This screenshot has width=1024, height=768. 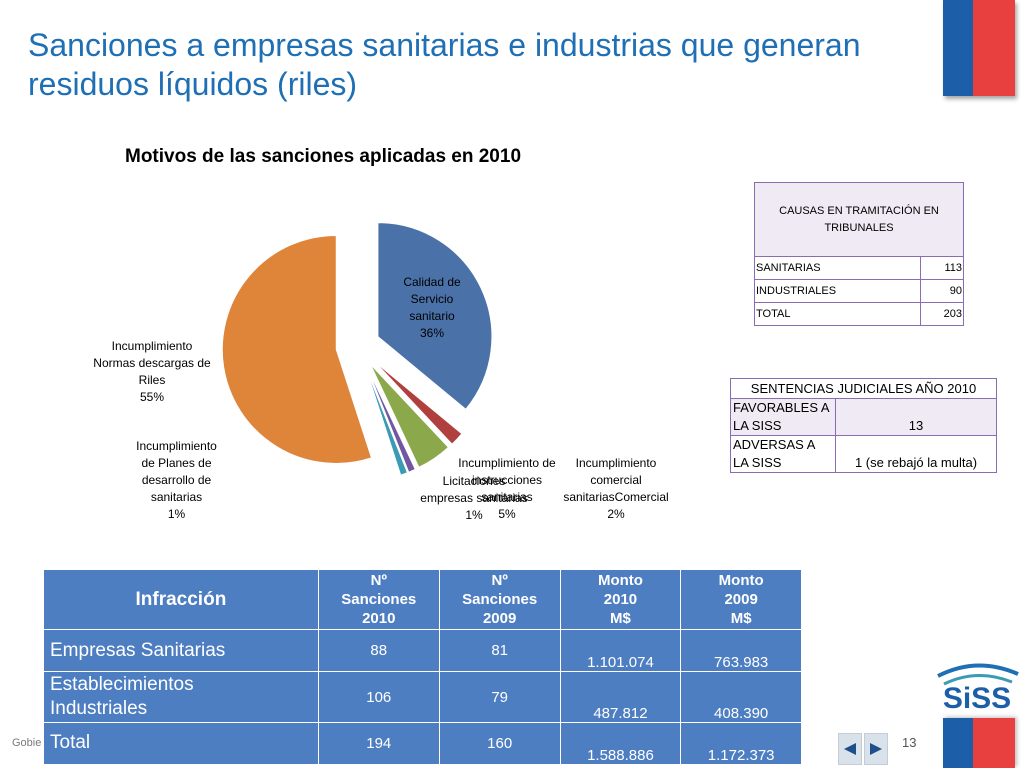 What do you see at coordinates (499, 743) in the screenshot?
I see `cell-sanciones-2009: 160` at bounding box center [499, 743].